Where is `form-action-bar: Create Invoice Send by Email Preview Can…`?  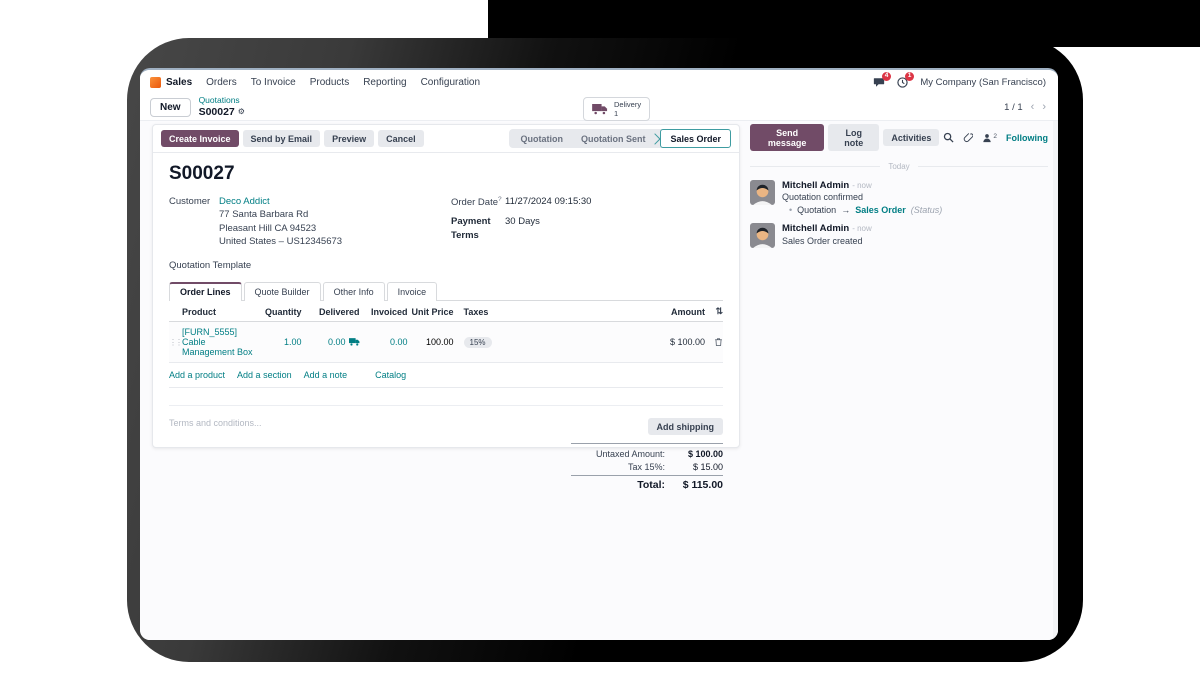 form-action-bar: Create Invoice Send by Email Preview Can… is located at coordinates (446, 139).